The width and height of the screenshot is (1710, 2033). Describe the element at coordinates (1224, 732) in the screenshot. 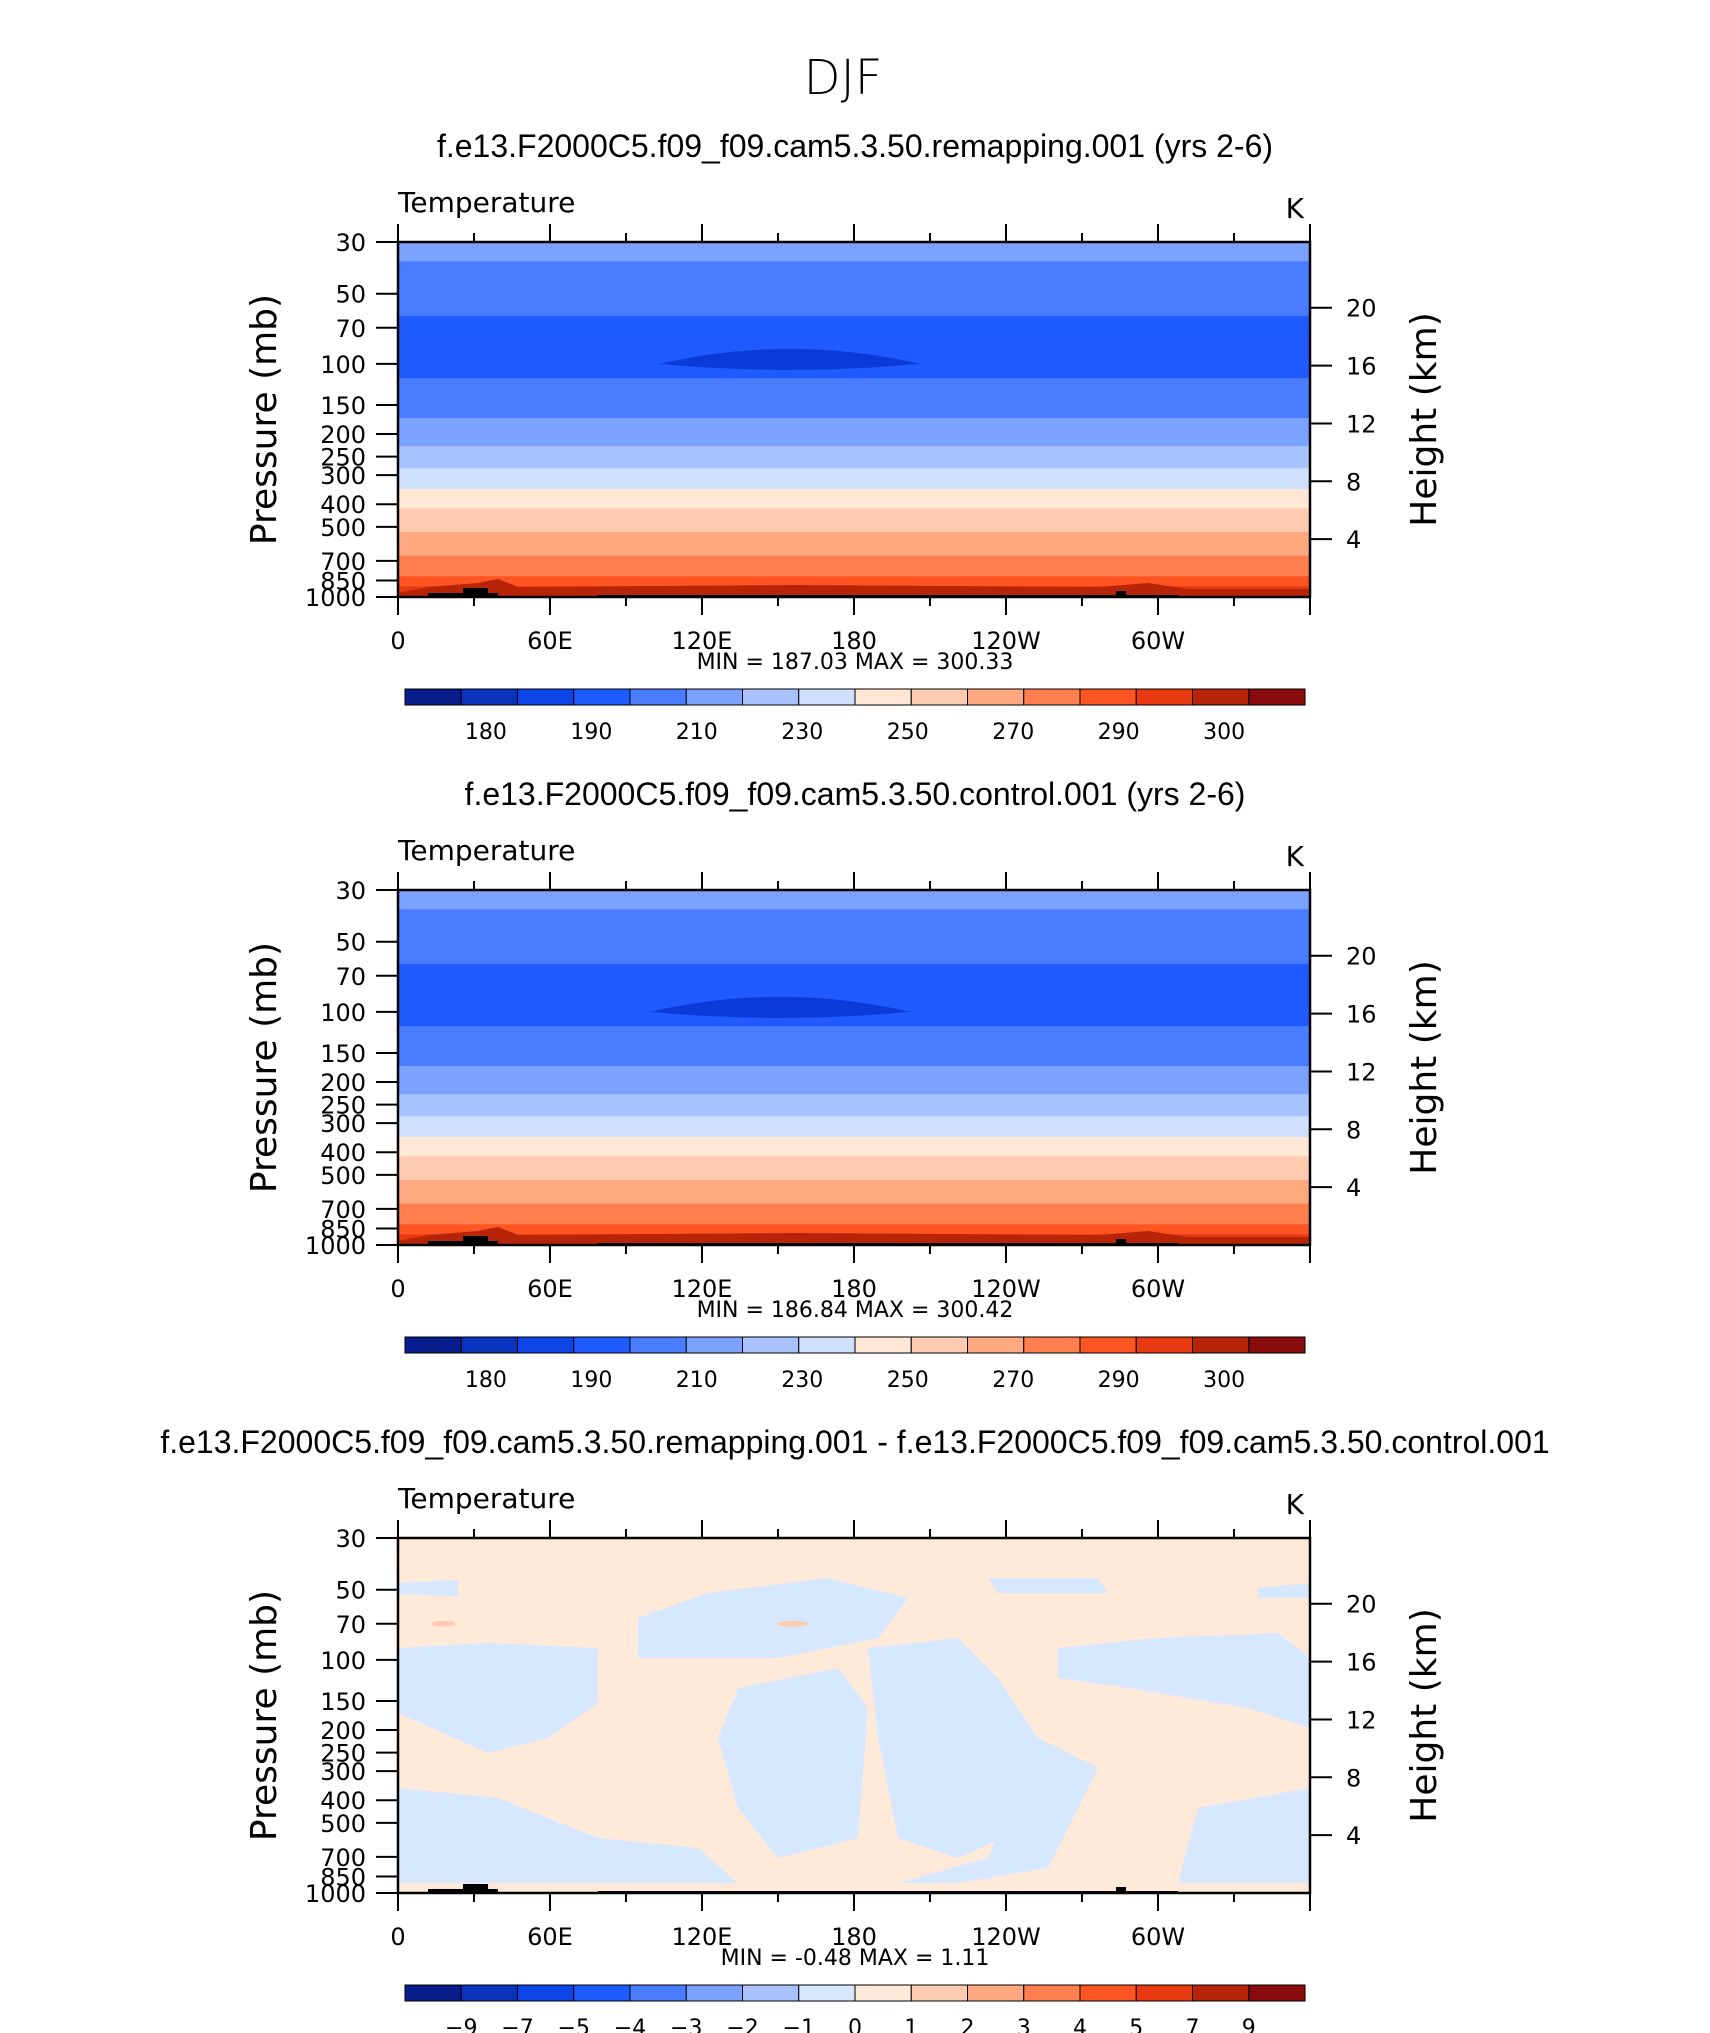

I see `colorbar-label: 300` at that location.